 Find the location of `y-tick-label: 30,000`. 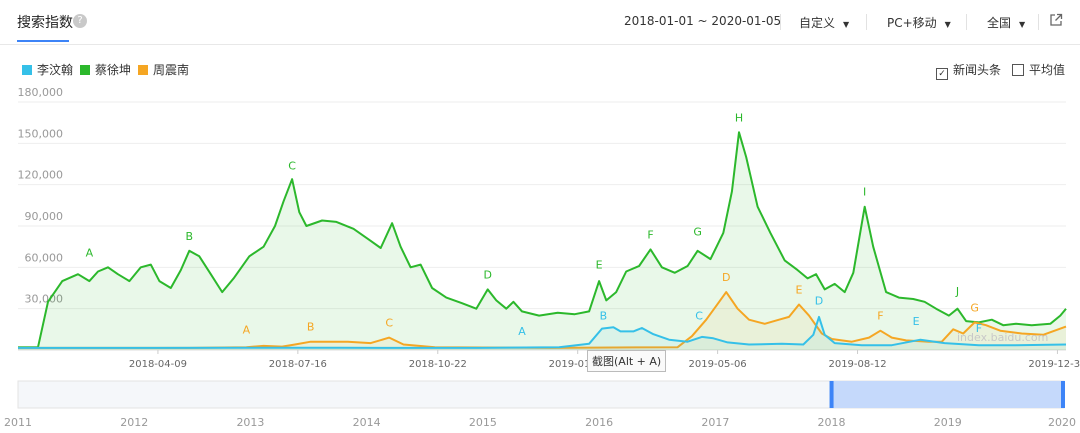

y-tick-label: 30,000 is located at coordinates (44, 299).